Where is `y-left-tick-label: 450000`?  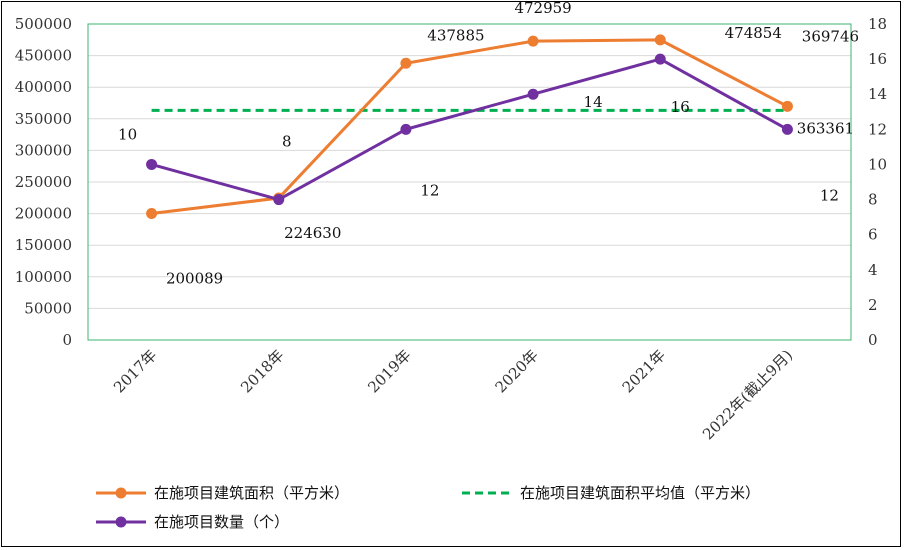 y-left-tick-label: 450000 is located at coordinates (43, 56).